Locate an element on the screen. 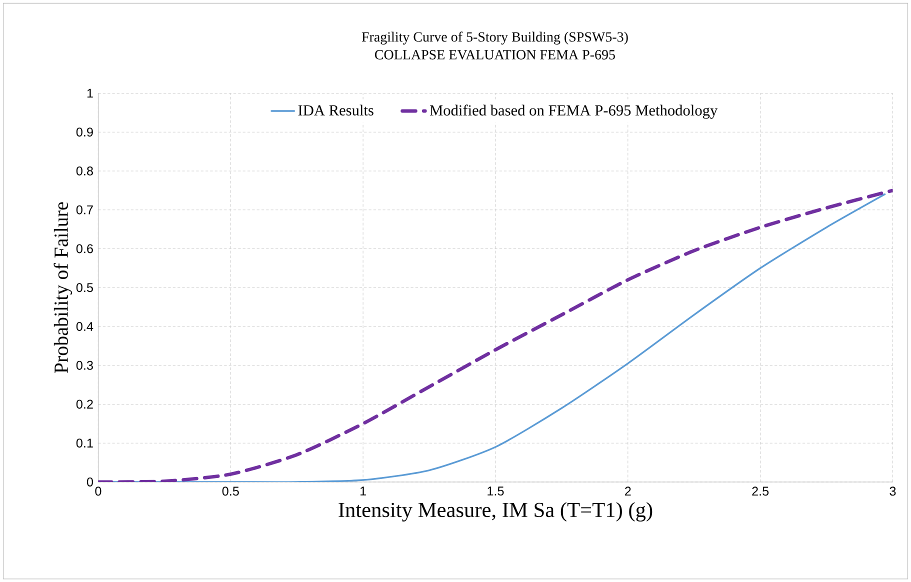  y-tick-label: 1 is located at coordinates (90, 93).